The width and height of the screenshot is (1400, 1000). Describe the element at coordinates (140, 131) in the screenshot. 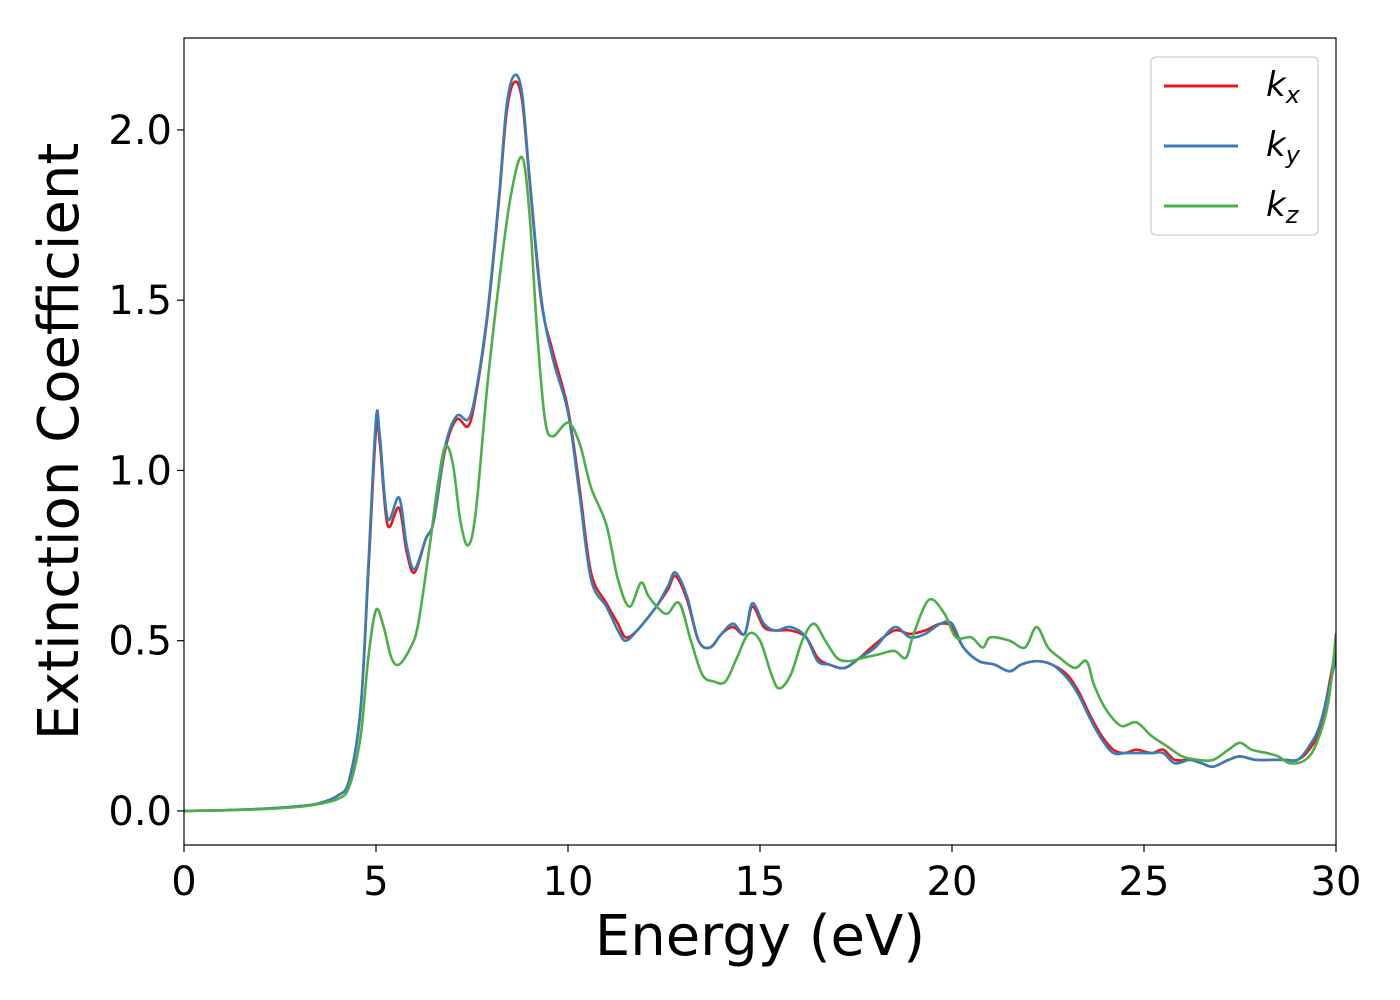

I see `y-tick-label: 2.0` at that location.